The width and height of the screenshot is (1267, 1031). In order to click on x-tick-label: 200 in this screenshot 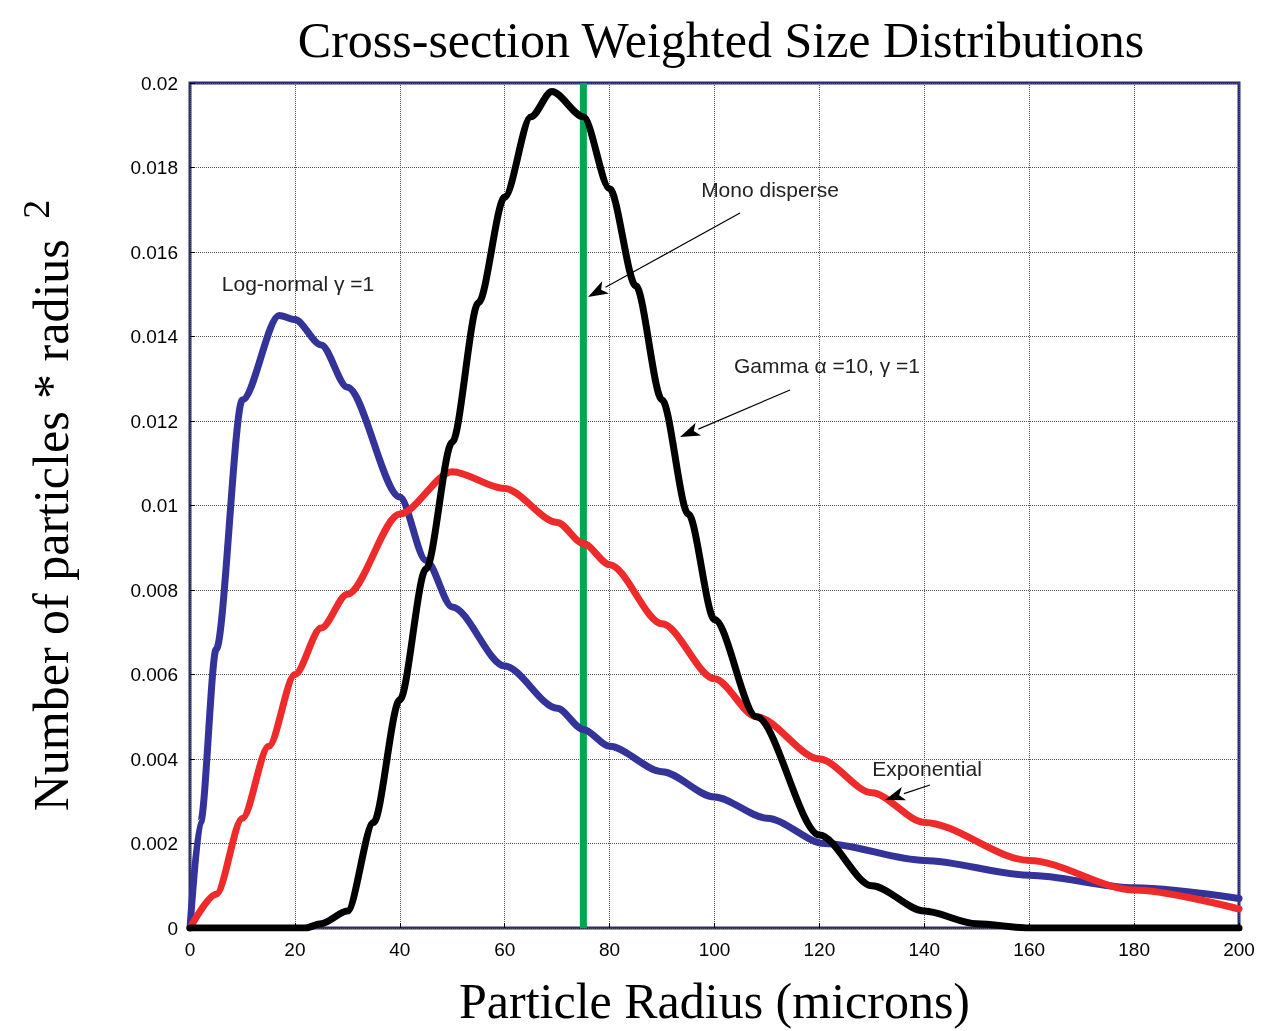, I will do `click(1239, 949)`.